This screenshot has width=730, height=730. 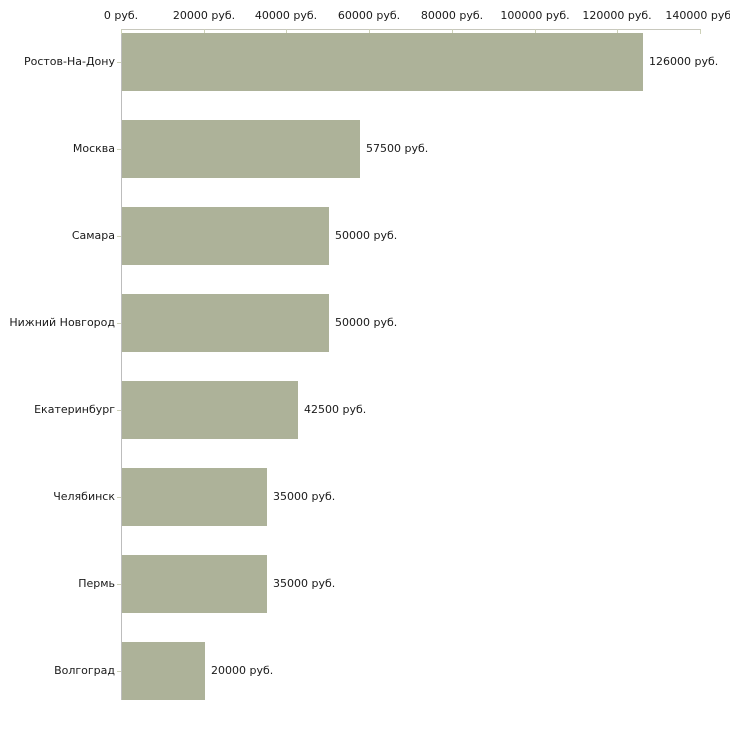 I want to click on x-axis-tick-label: 60000 руб., so click(x=369, y=15).